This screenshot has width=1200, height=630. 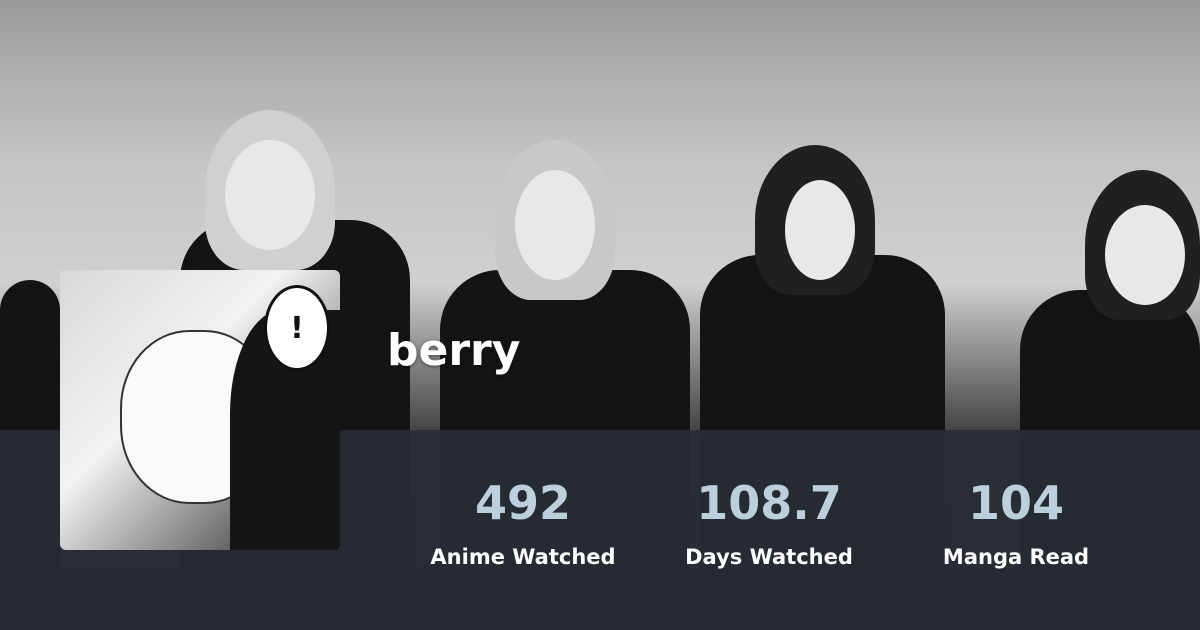 I want to click on stat-label: Days Watched, so click(x=769, y=557).